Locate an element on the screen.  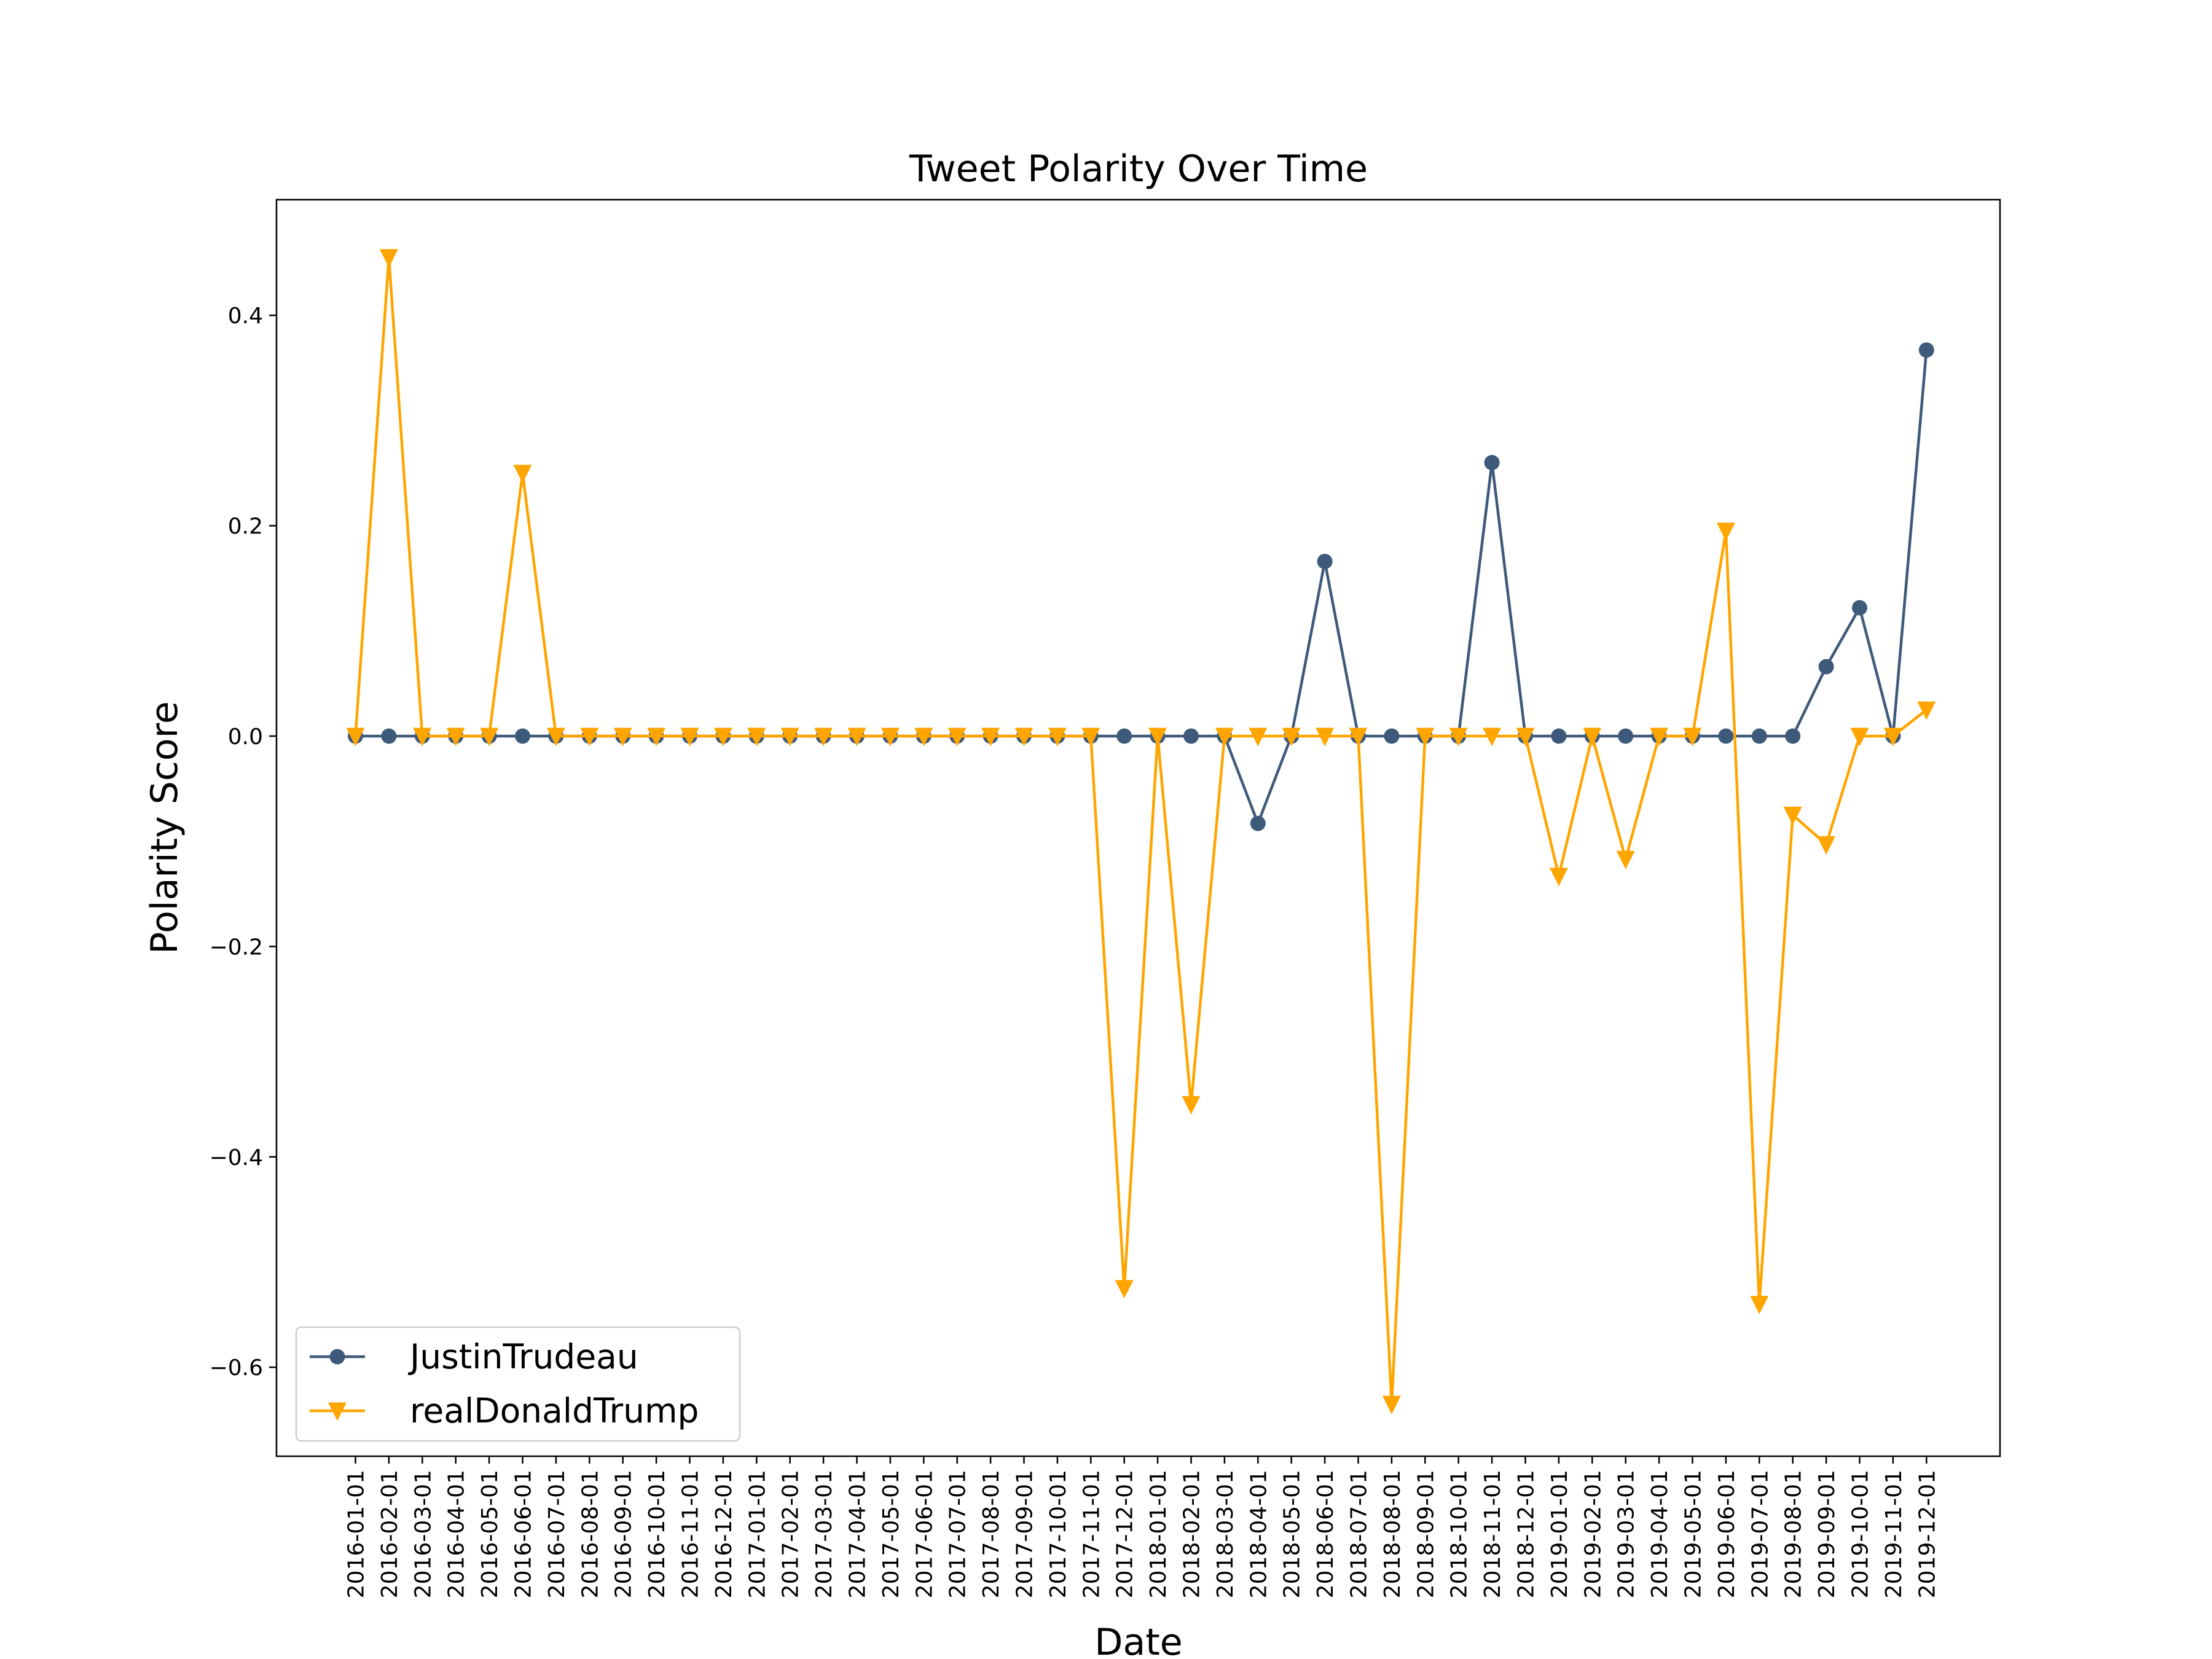
x-tick-label: 2016-05-01 is located at coordinates (490, 1534).